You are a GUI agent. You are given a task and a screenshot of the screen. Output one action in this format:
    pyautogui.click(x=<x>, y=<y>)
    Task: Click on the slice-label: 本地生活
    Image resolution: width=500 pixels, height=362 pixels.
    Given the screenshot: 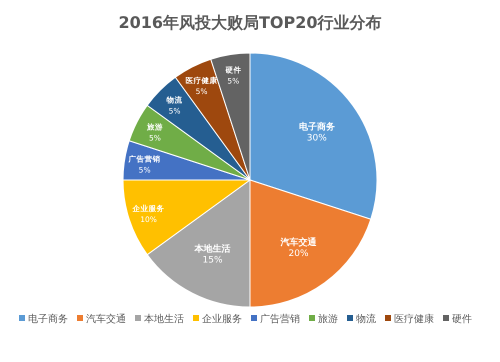 What is the action you would take?
    pyautogui.click(x=212, y=249)
    